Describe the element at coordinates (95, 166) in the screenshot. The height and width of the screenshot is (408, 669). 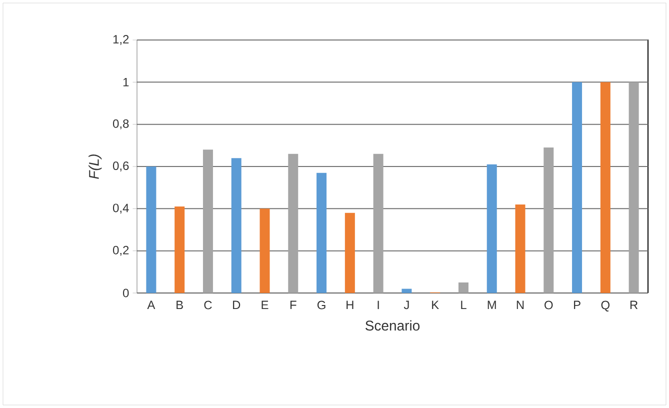
I see `y-axis-title: F(L)` at that location.